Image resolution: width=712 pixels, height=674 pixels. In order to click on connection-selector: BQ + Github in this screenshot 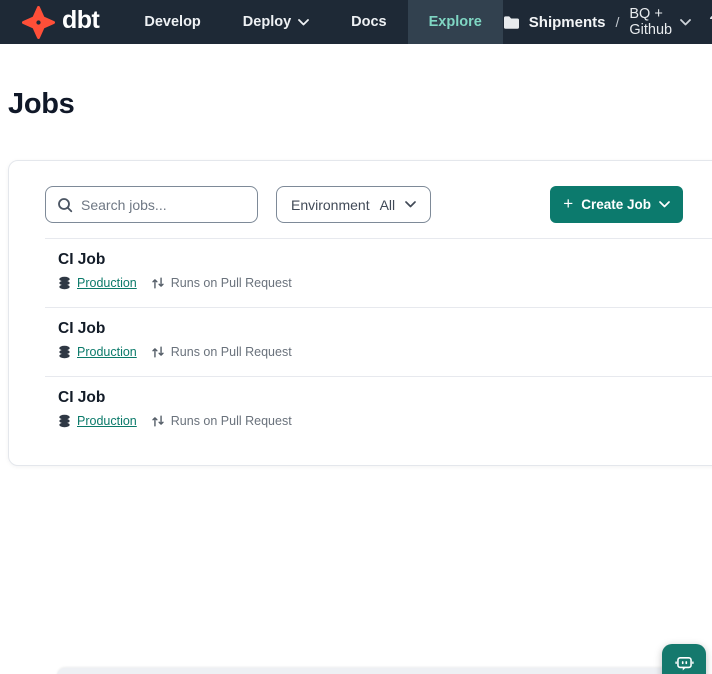, I will do `click(660, 22)`.